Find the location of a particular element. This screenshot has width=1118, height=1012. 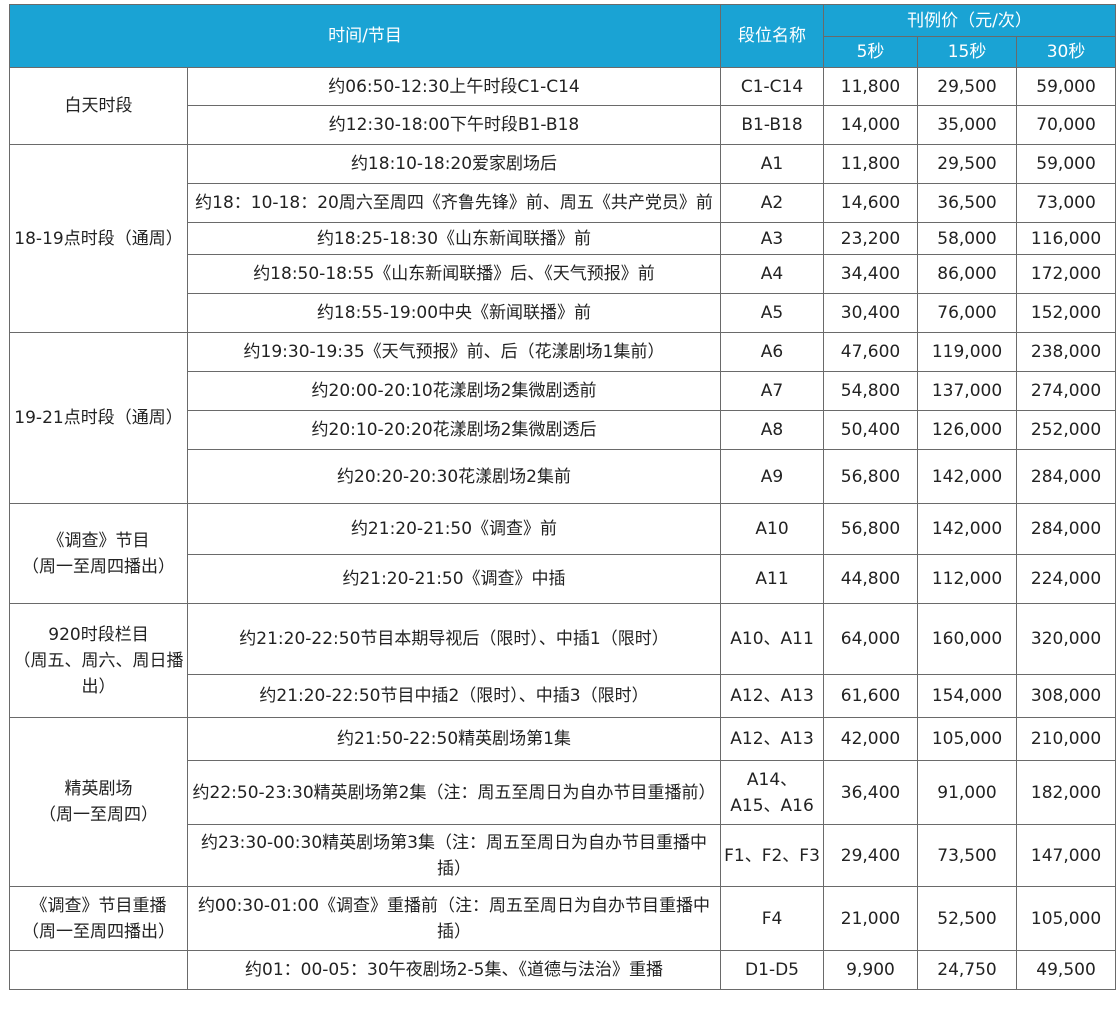

slot-cell: A14、A15、A16 is located at coordinates (772, 792).